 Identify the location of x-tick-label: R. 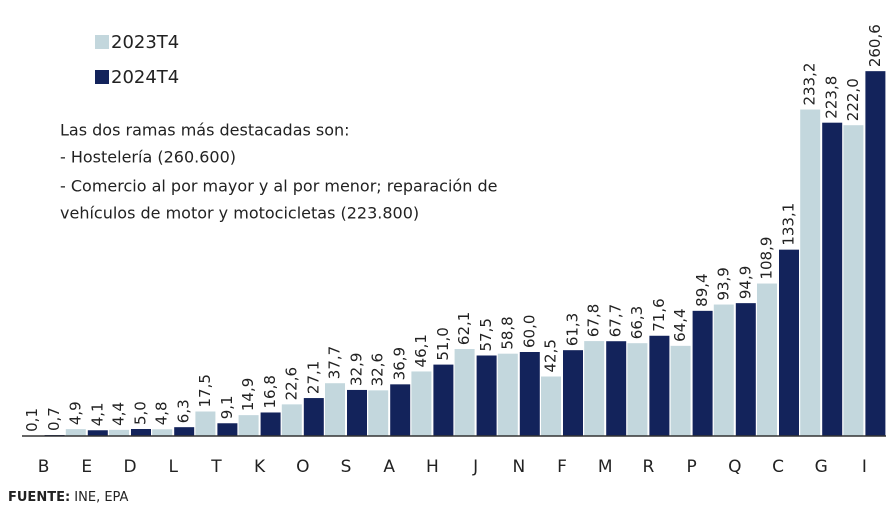
(648, 467).